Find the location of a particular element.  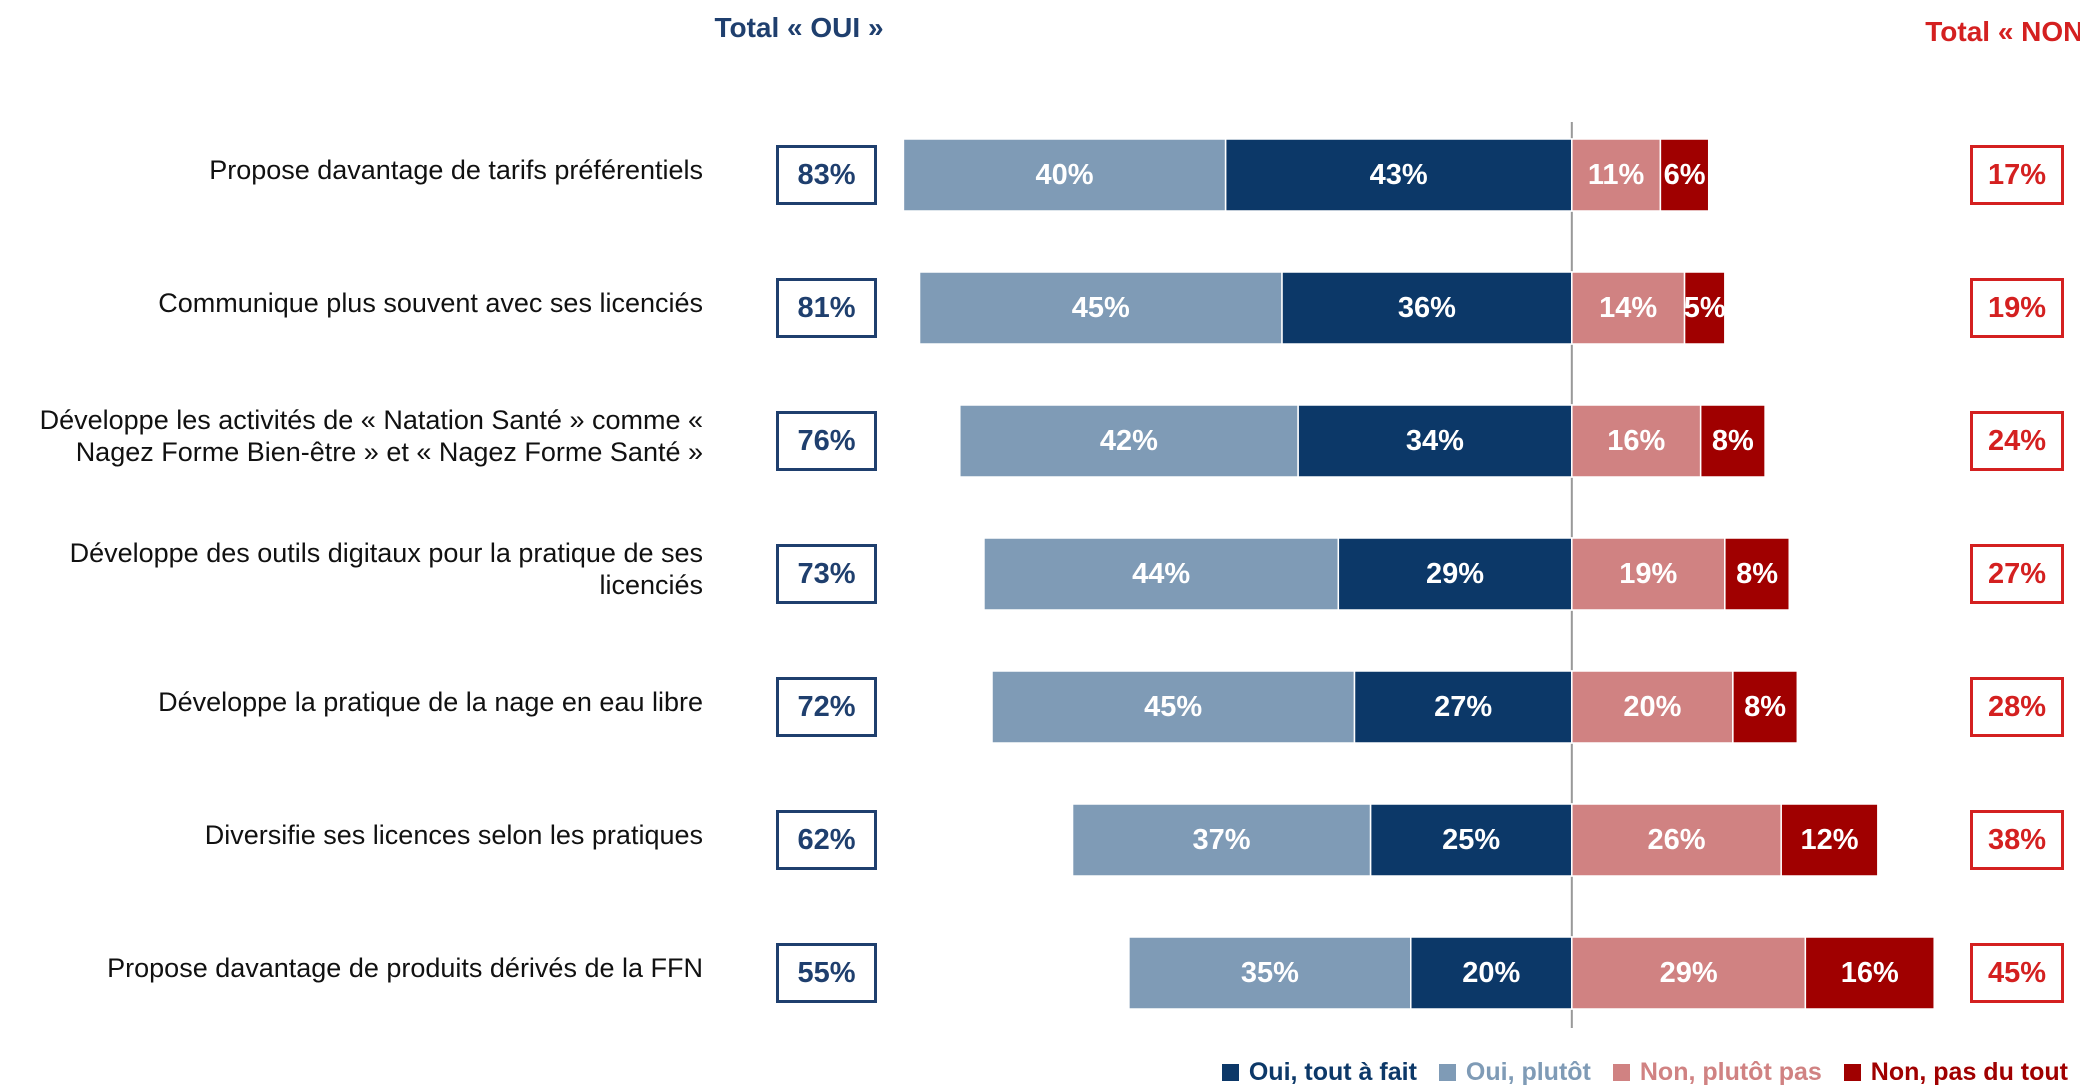

legend-item: Non, plutôt pas is located at coordinates (1717, 1072).